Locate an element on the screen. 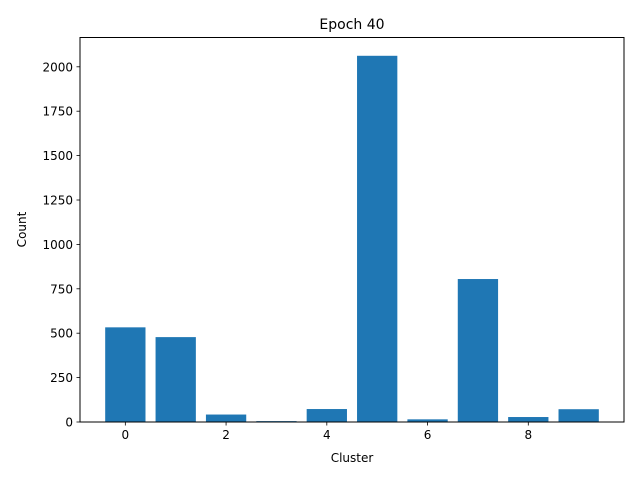  y-tick-label: 750 is located at coordinates (61, 289).